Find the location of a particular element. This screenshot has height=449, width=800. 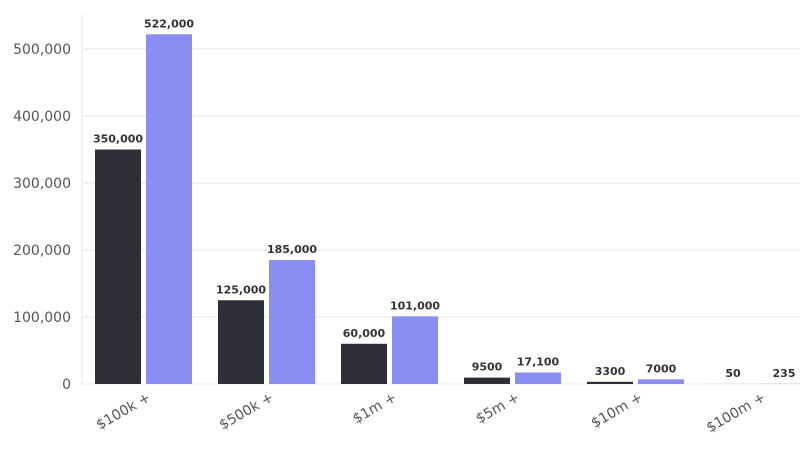

data-label: 101,000 is located at coordinates (415, 305).